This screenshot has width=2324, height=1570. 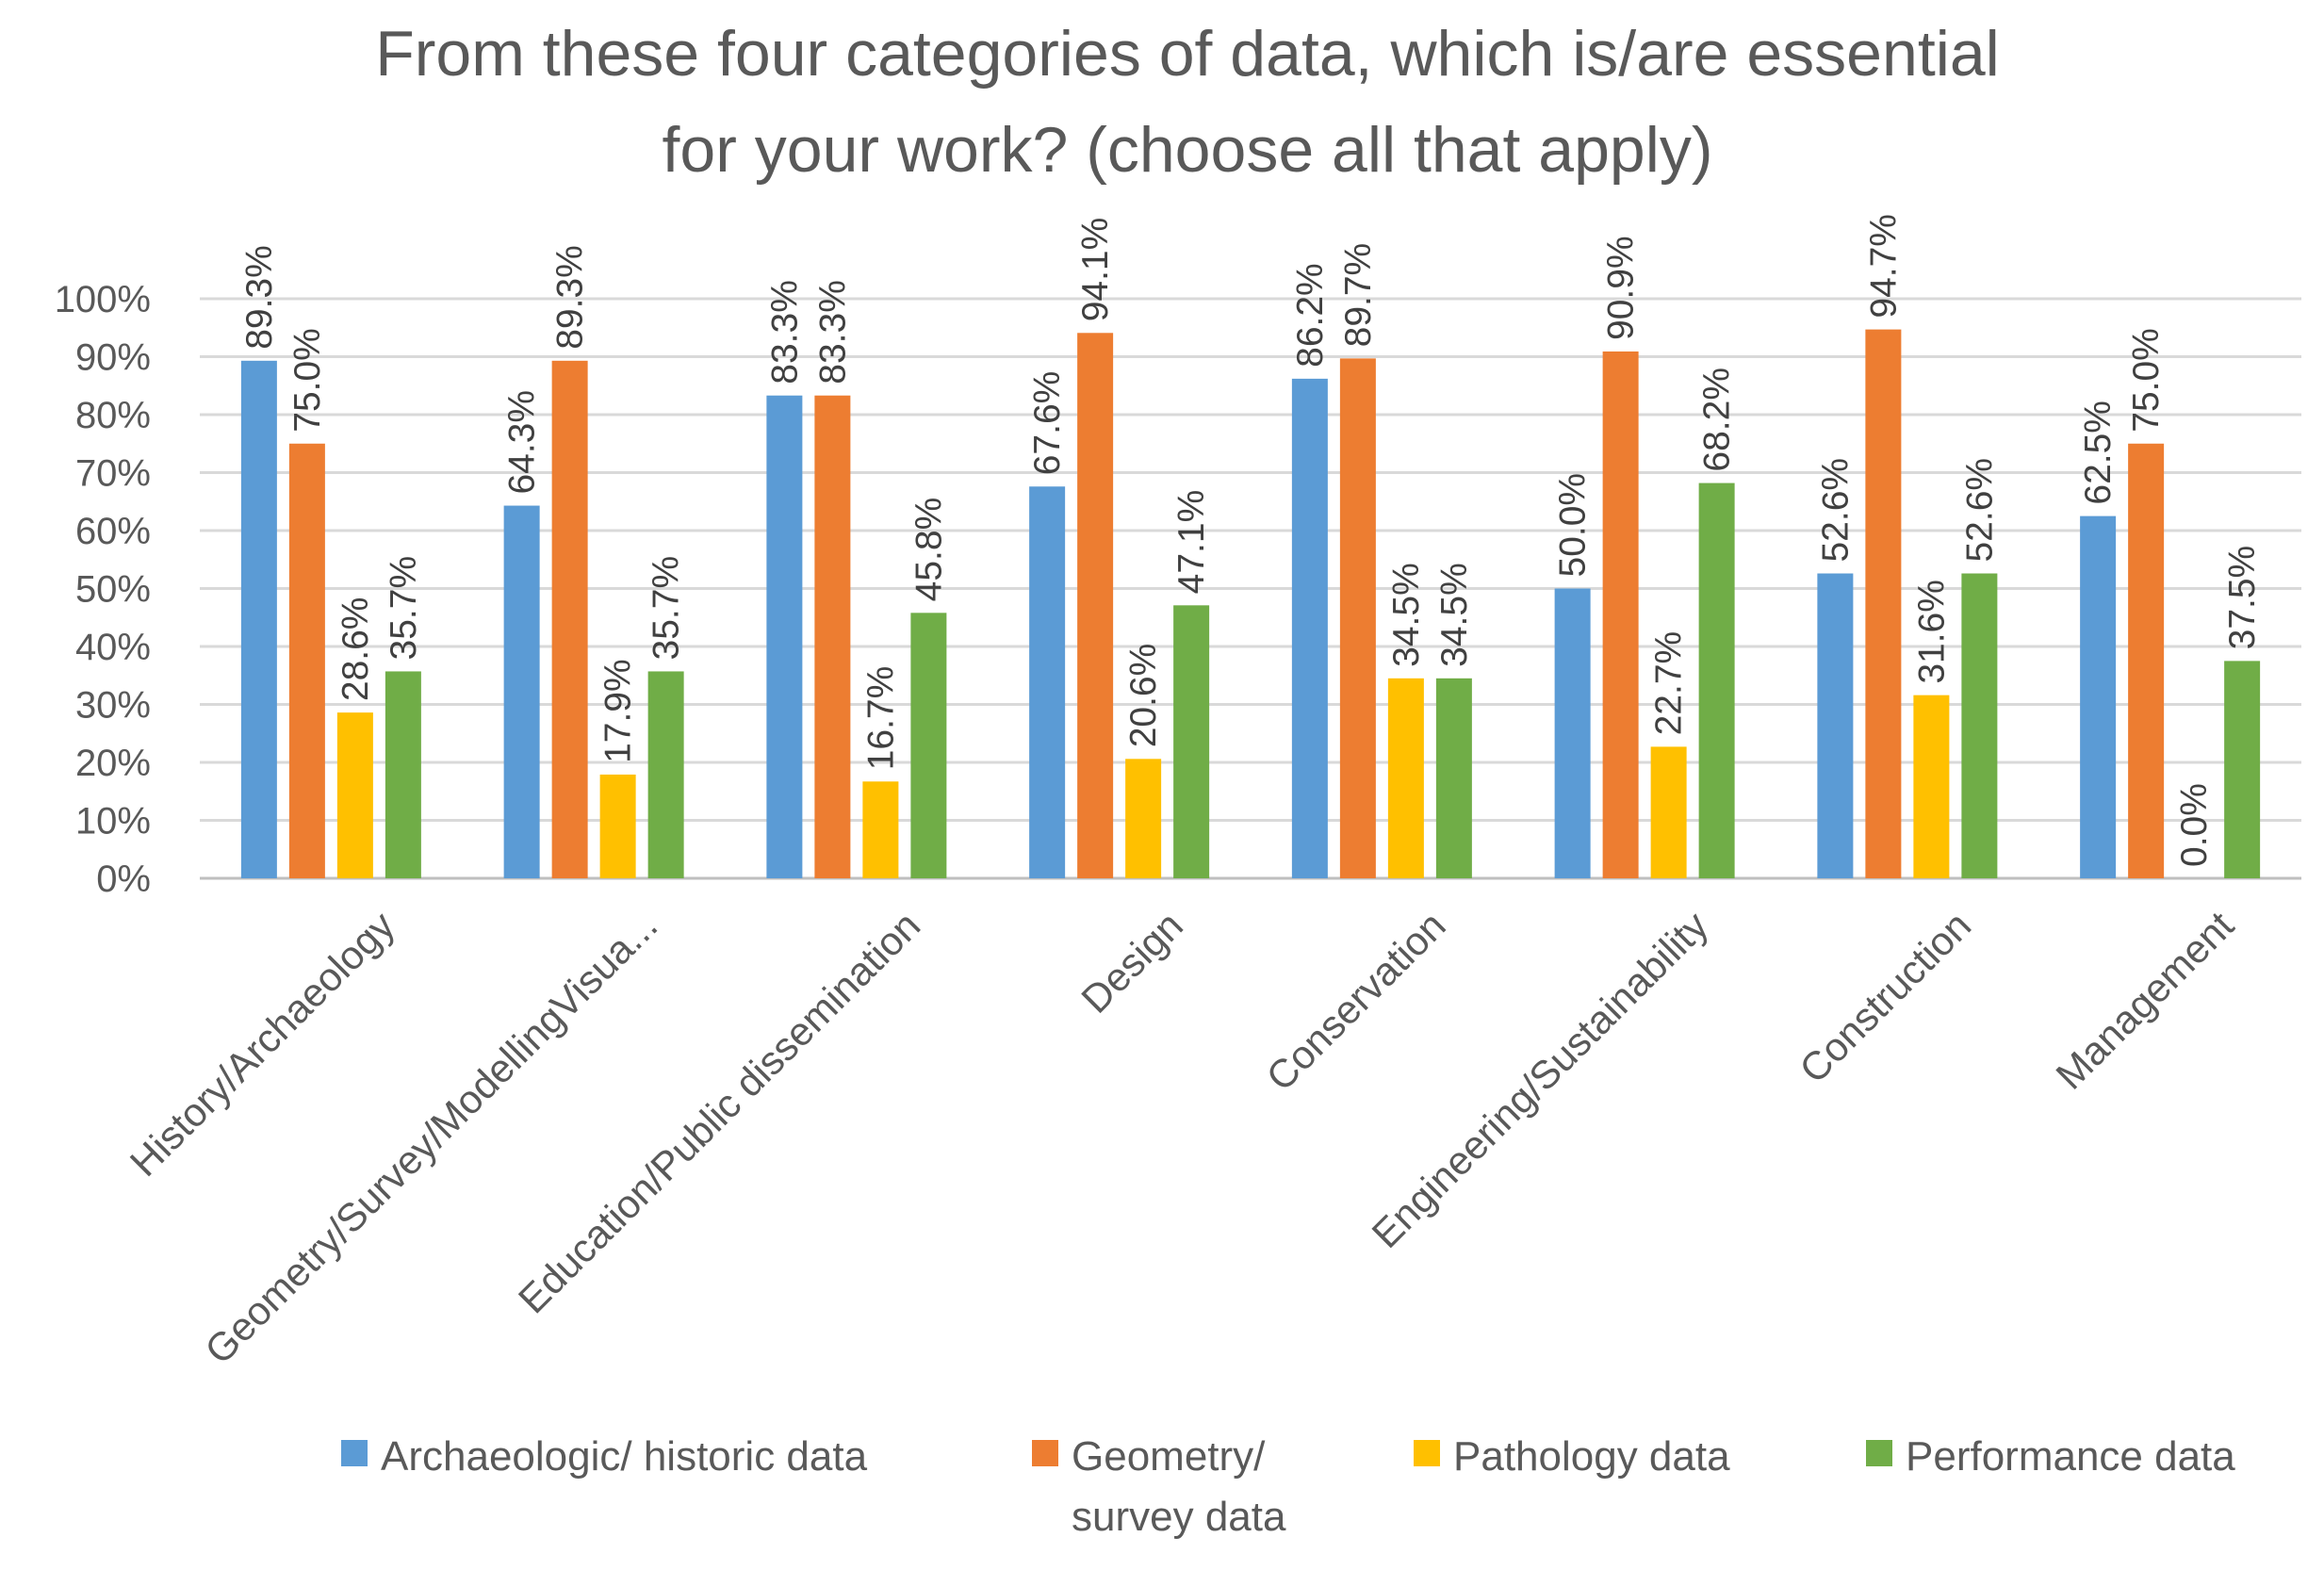 What do you see at coordinates (113, 647) in the screenshot?
I see `y-tick-label: 40%` at bounding box center [113, 647].